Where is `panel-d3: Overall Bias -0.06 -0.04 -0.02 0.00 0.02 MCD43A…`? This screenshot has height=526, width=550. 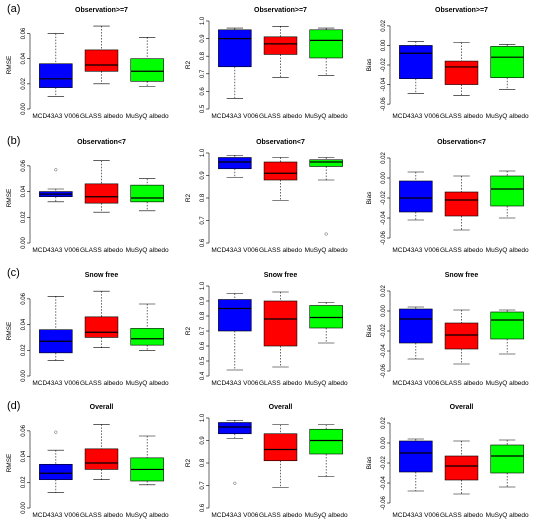 panel-d3: Overall Bias -0.06 -0.04 -0.02 0.00 0.02 MCD43A… is located at coordinates (447, 461).